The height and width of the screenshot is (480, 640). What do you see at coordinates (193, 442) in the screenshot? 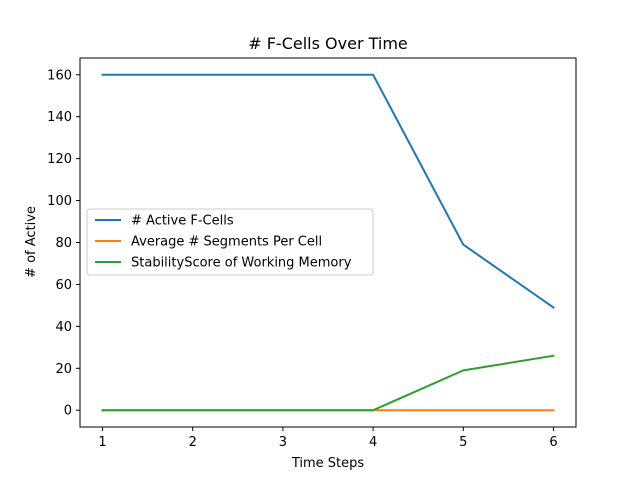
I see `x-tick-label: 2` at bounding box center [193, 442].